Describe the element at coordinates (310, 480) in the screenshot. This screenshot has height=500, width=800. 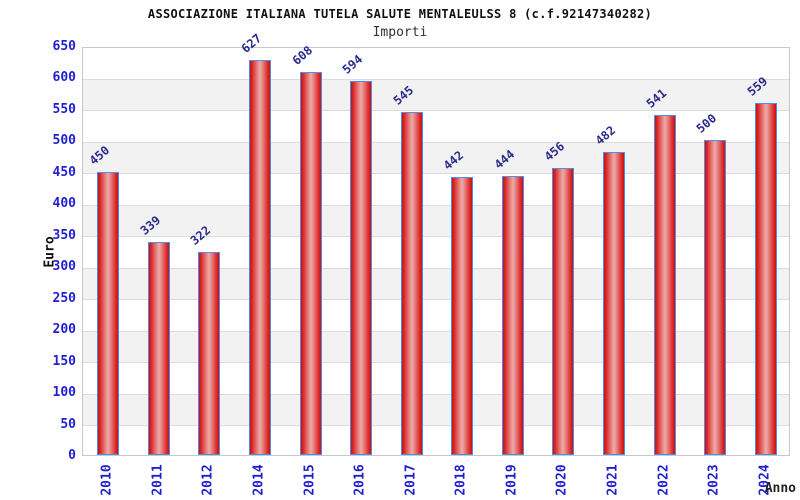
I see `x-tick-label-2015: 2015` at that location.